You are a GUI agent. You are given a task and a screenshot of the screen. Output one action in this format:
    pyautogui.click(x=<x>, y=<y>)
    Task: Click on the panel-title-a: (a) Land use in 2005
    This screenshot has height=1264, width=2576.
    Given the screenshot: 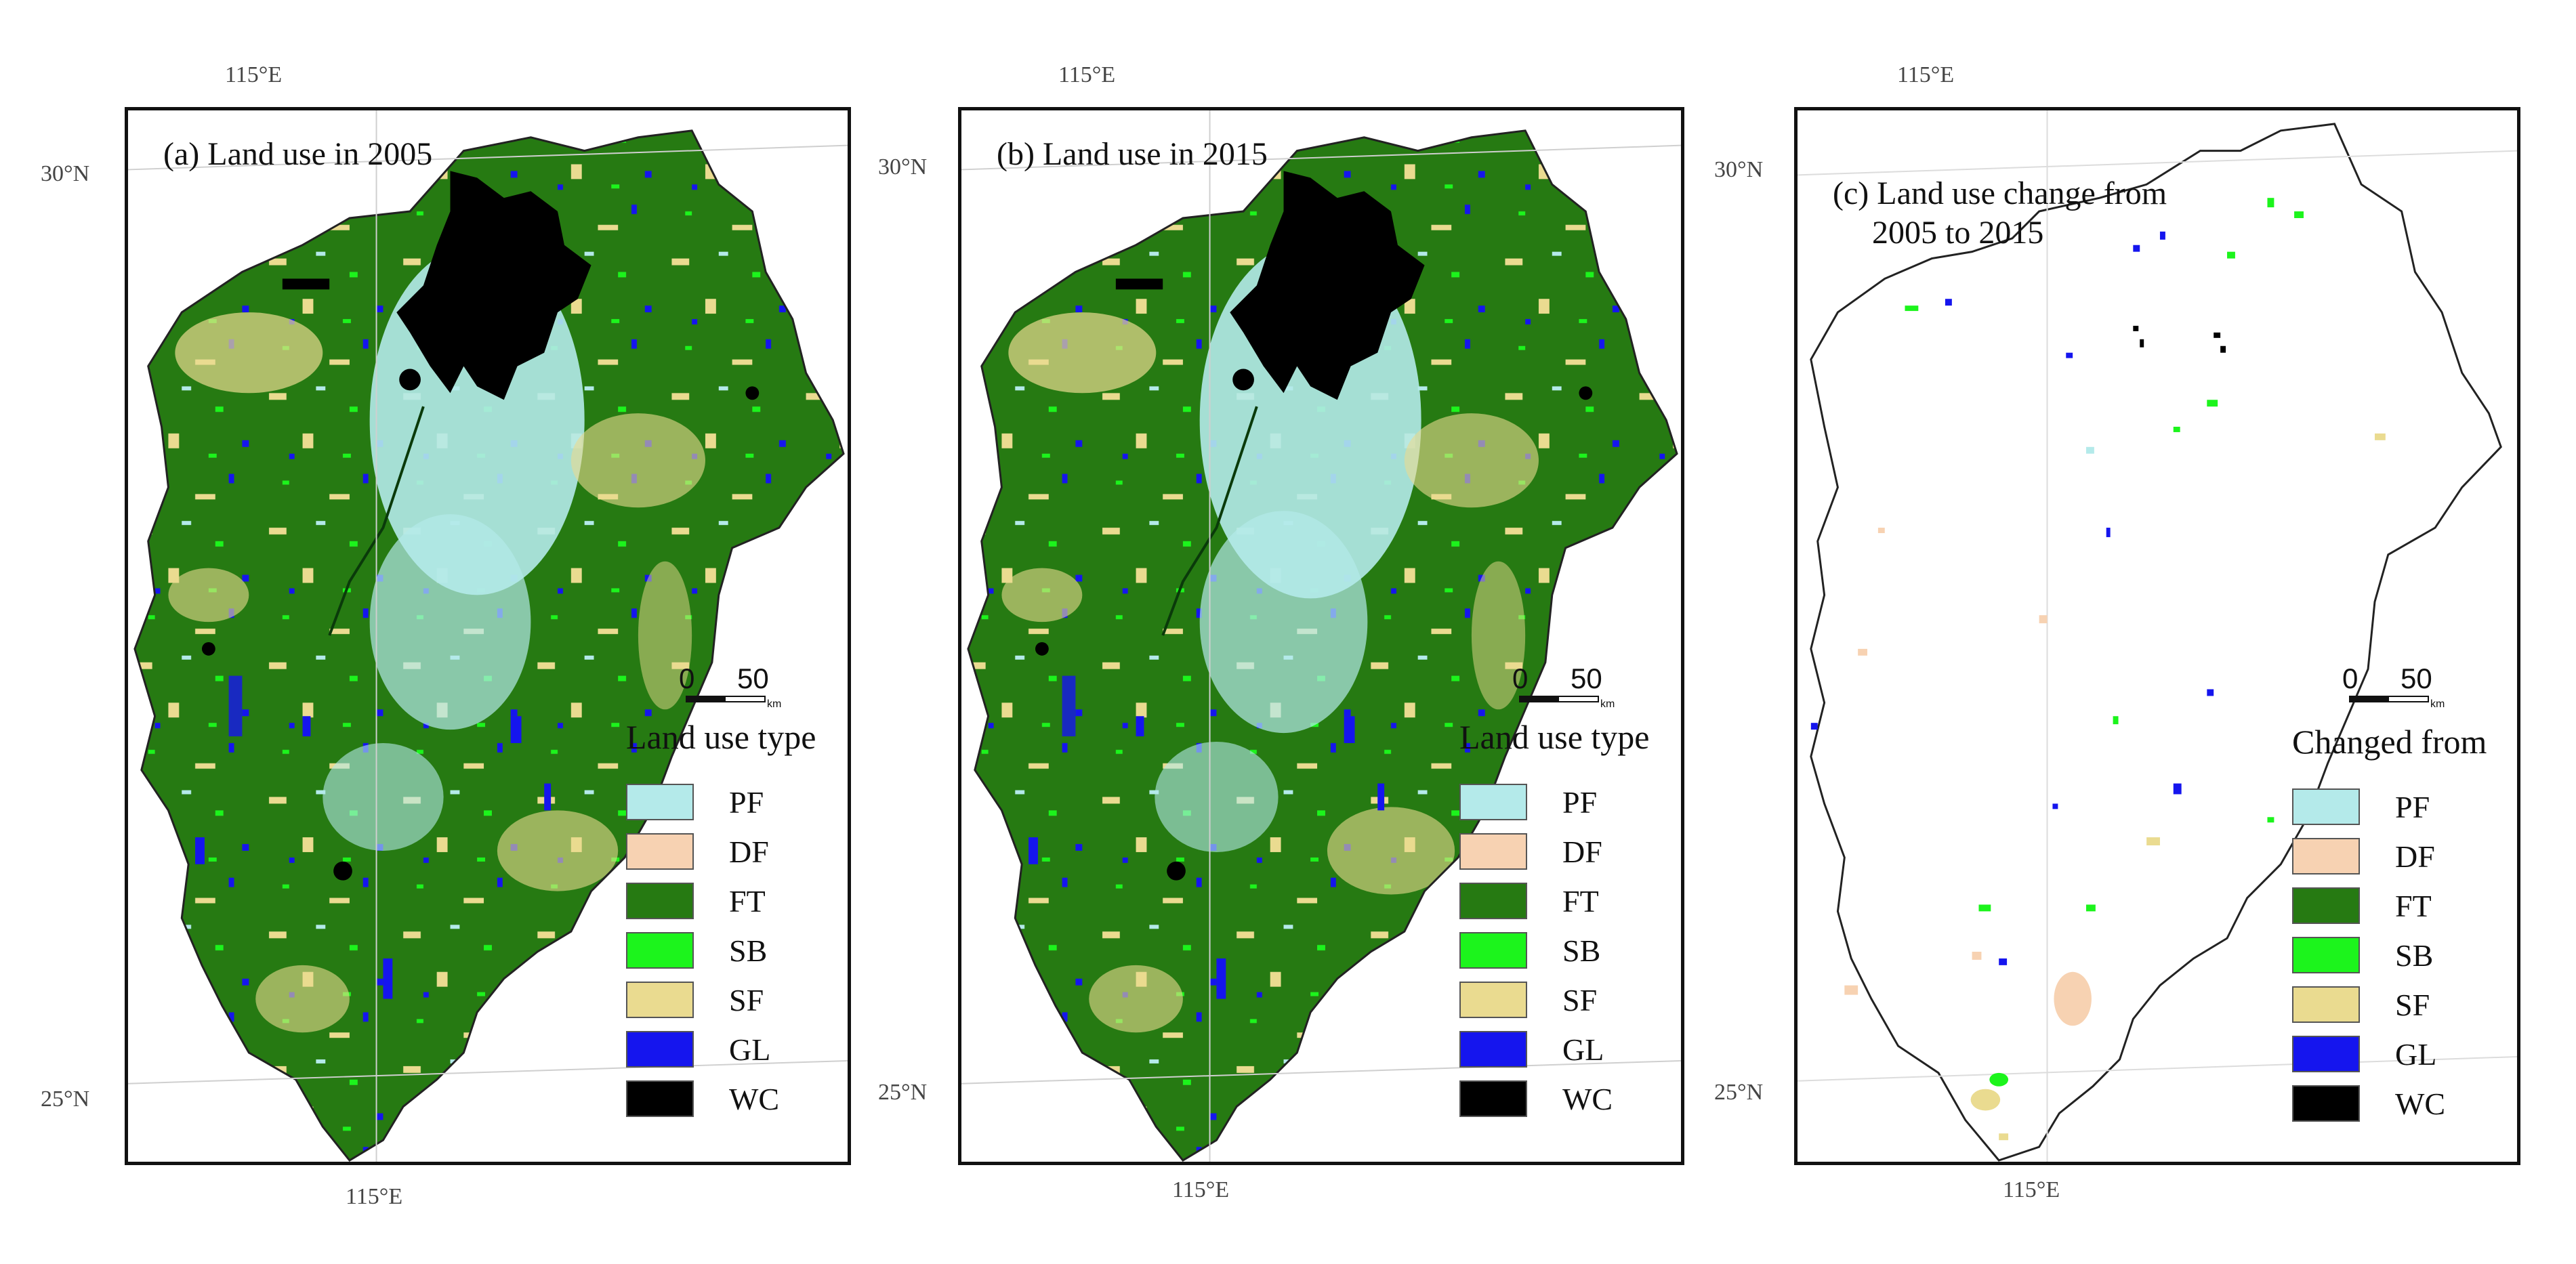 What is the action you would take?
    pyautogui.click(x=298, y=154)
    